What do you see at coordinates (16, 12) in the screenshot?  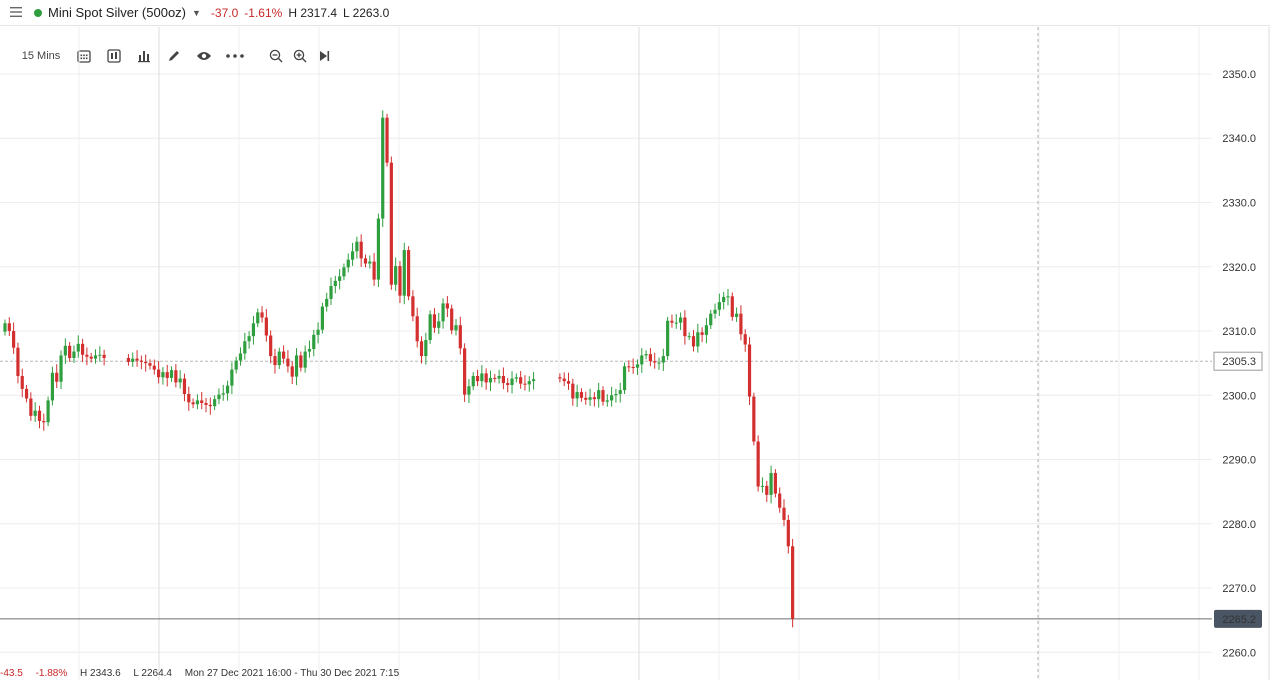 I see `hamburger-menu-icon` at bounding box center [16, 12].